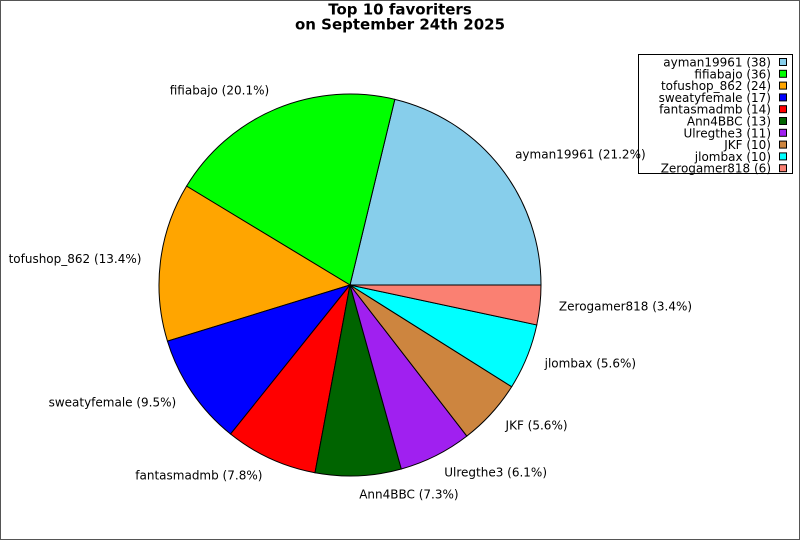 This screenshot has height=540, width=800. What do you see at coordinates (727, 133) in the screenshot?
I see `legend-label: Ulregthe3 (11)` at bounding box center [727, 133].